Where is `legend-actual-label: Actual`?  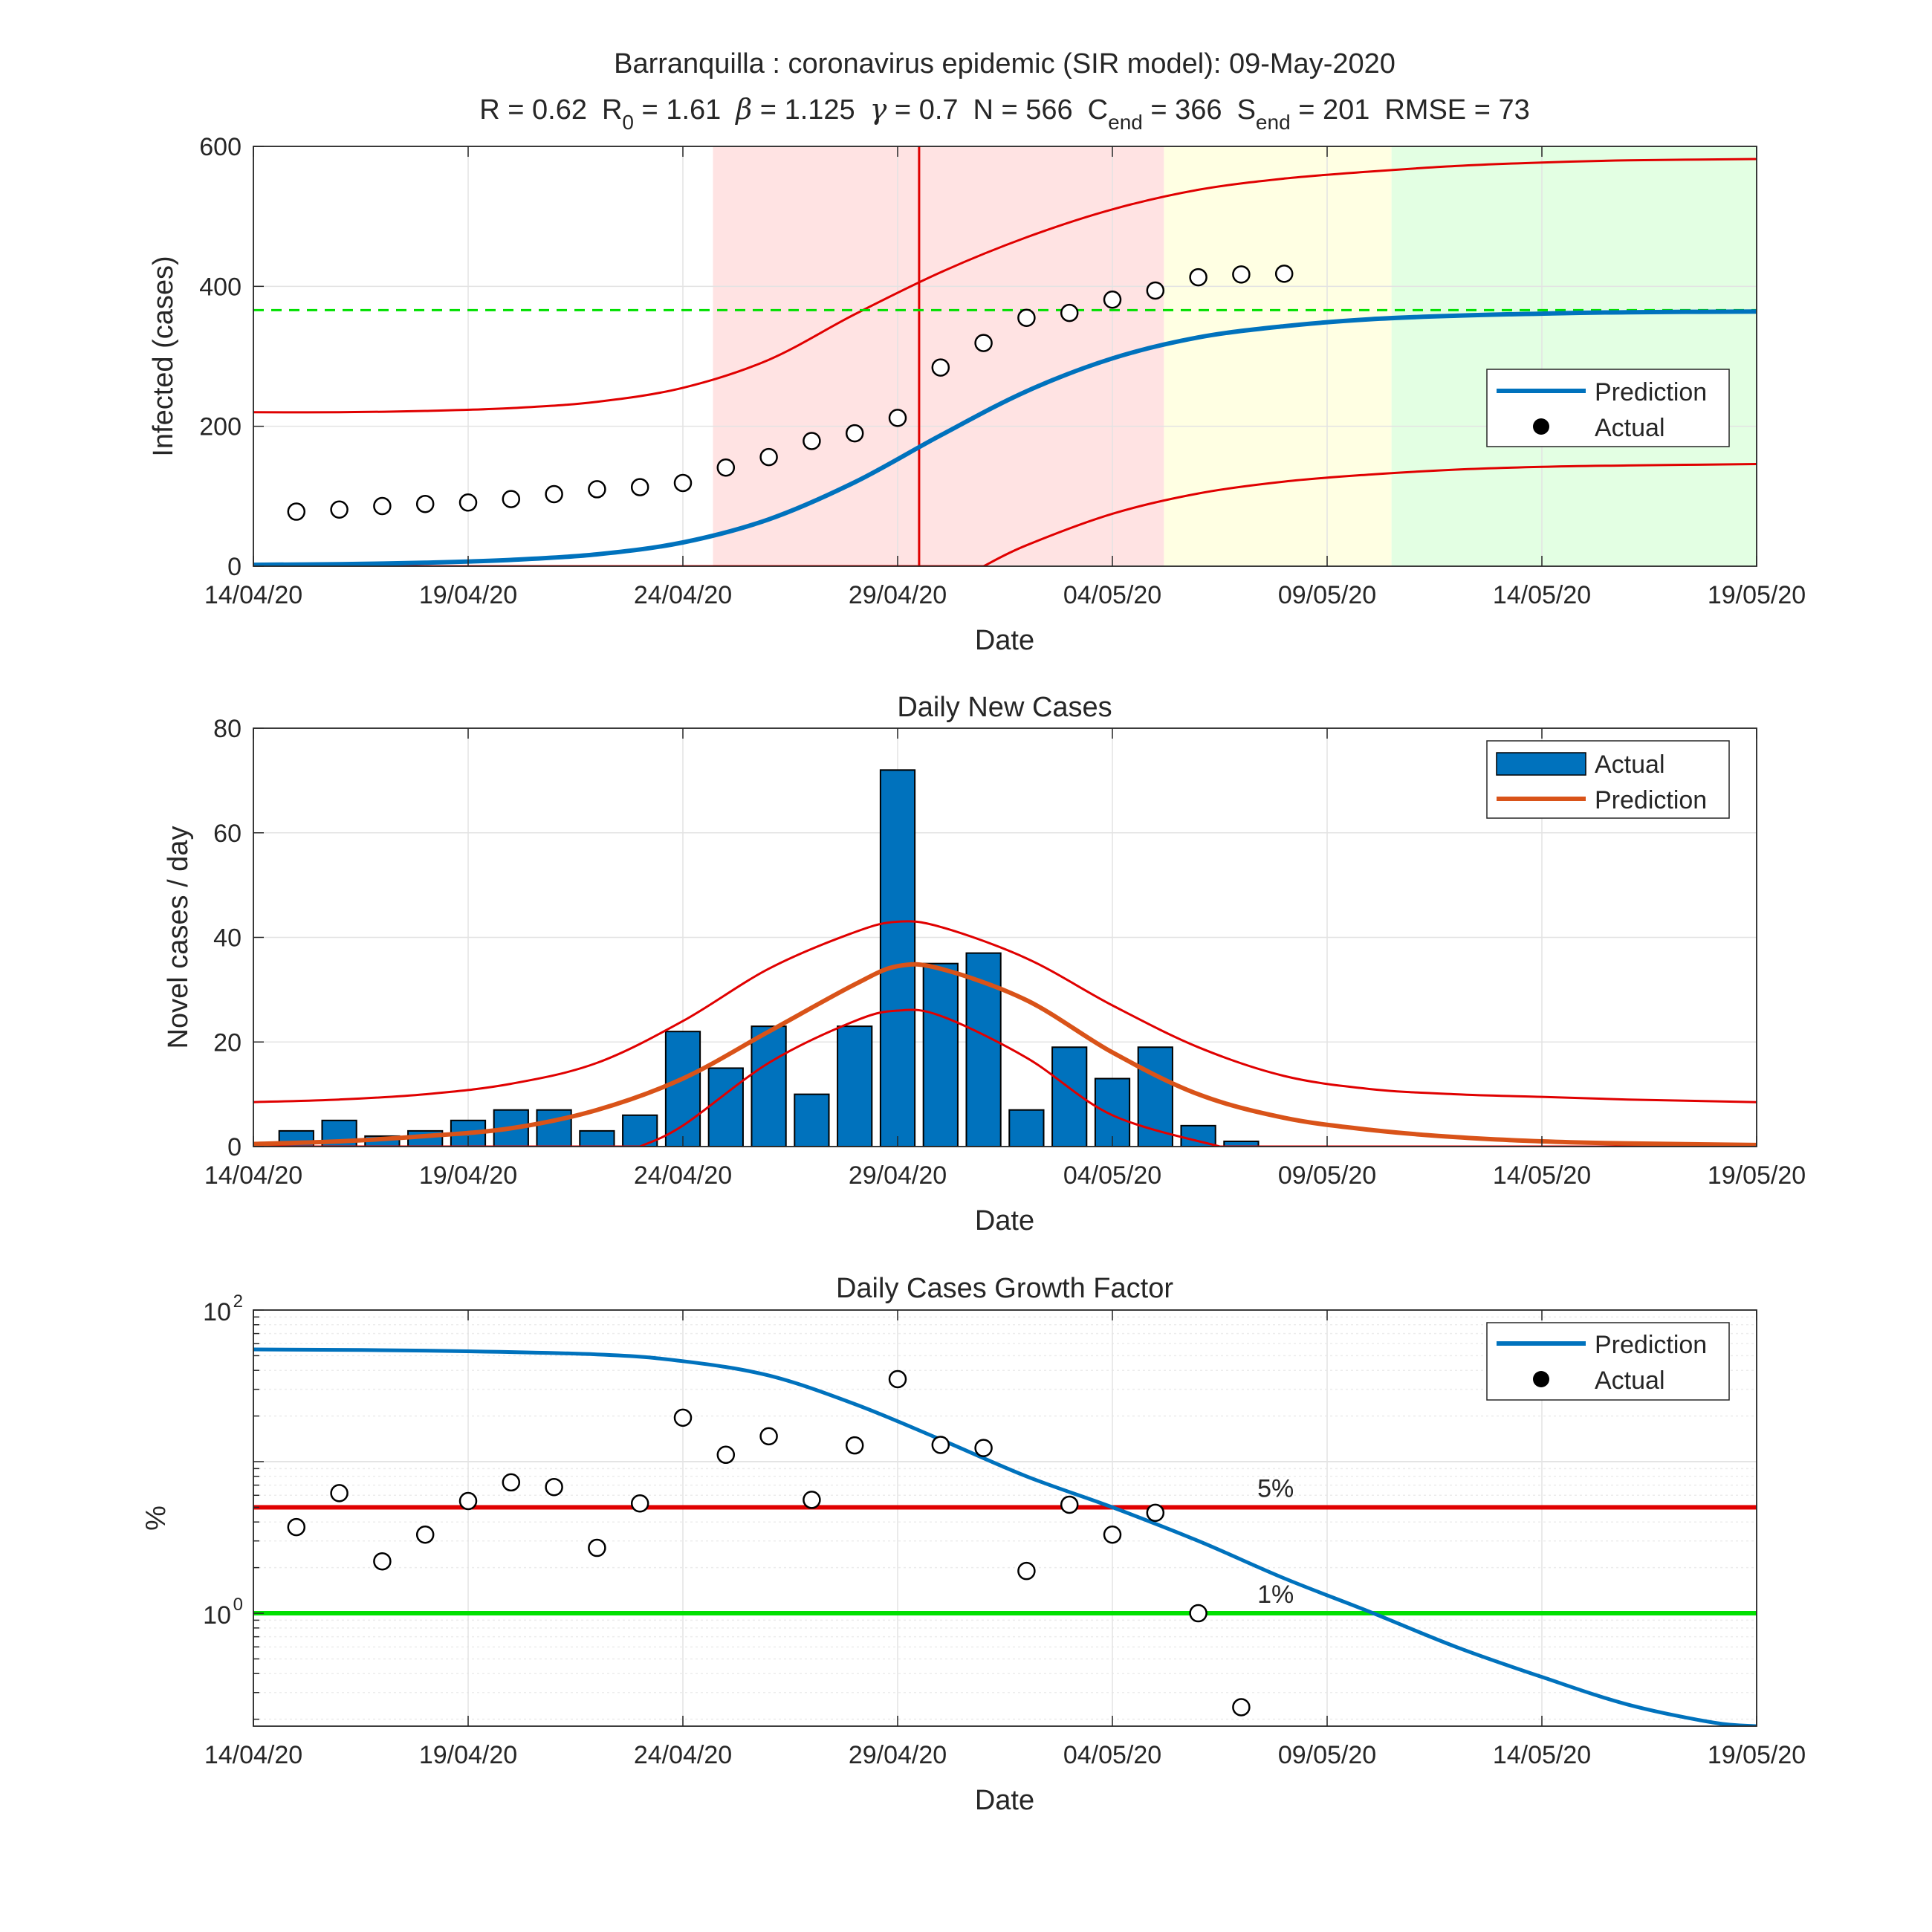
legend-actual-label: Actual is located at coordinates (1630, 428).